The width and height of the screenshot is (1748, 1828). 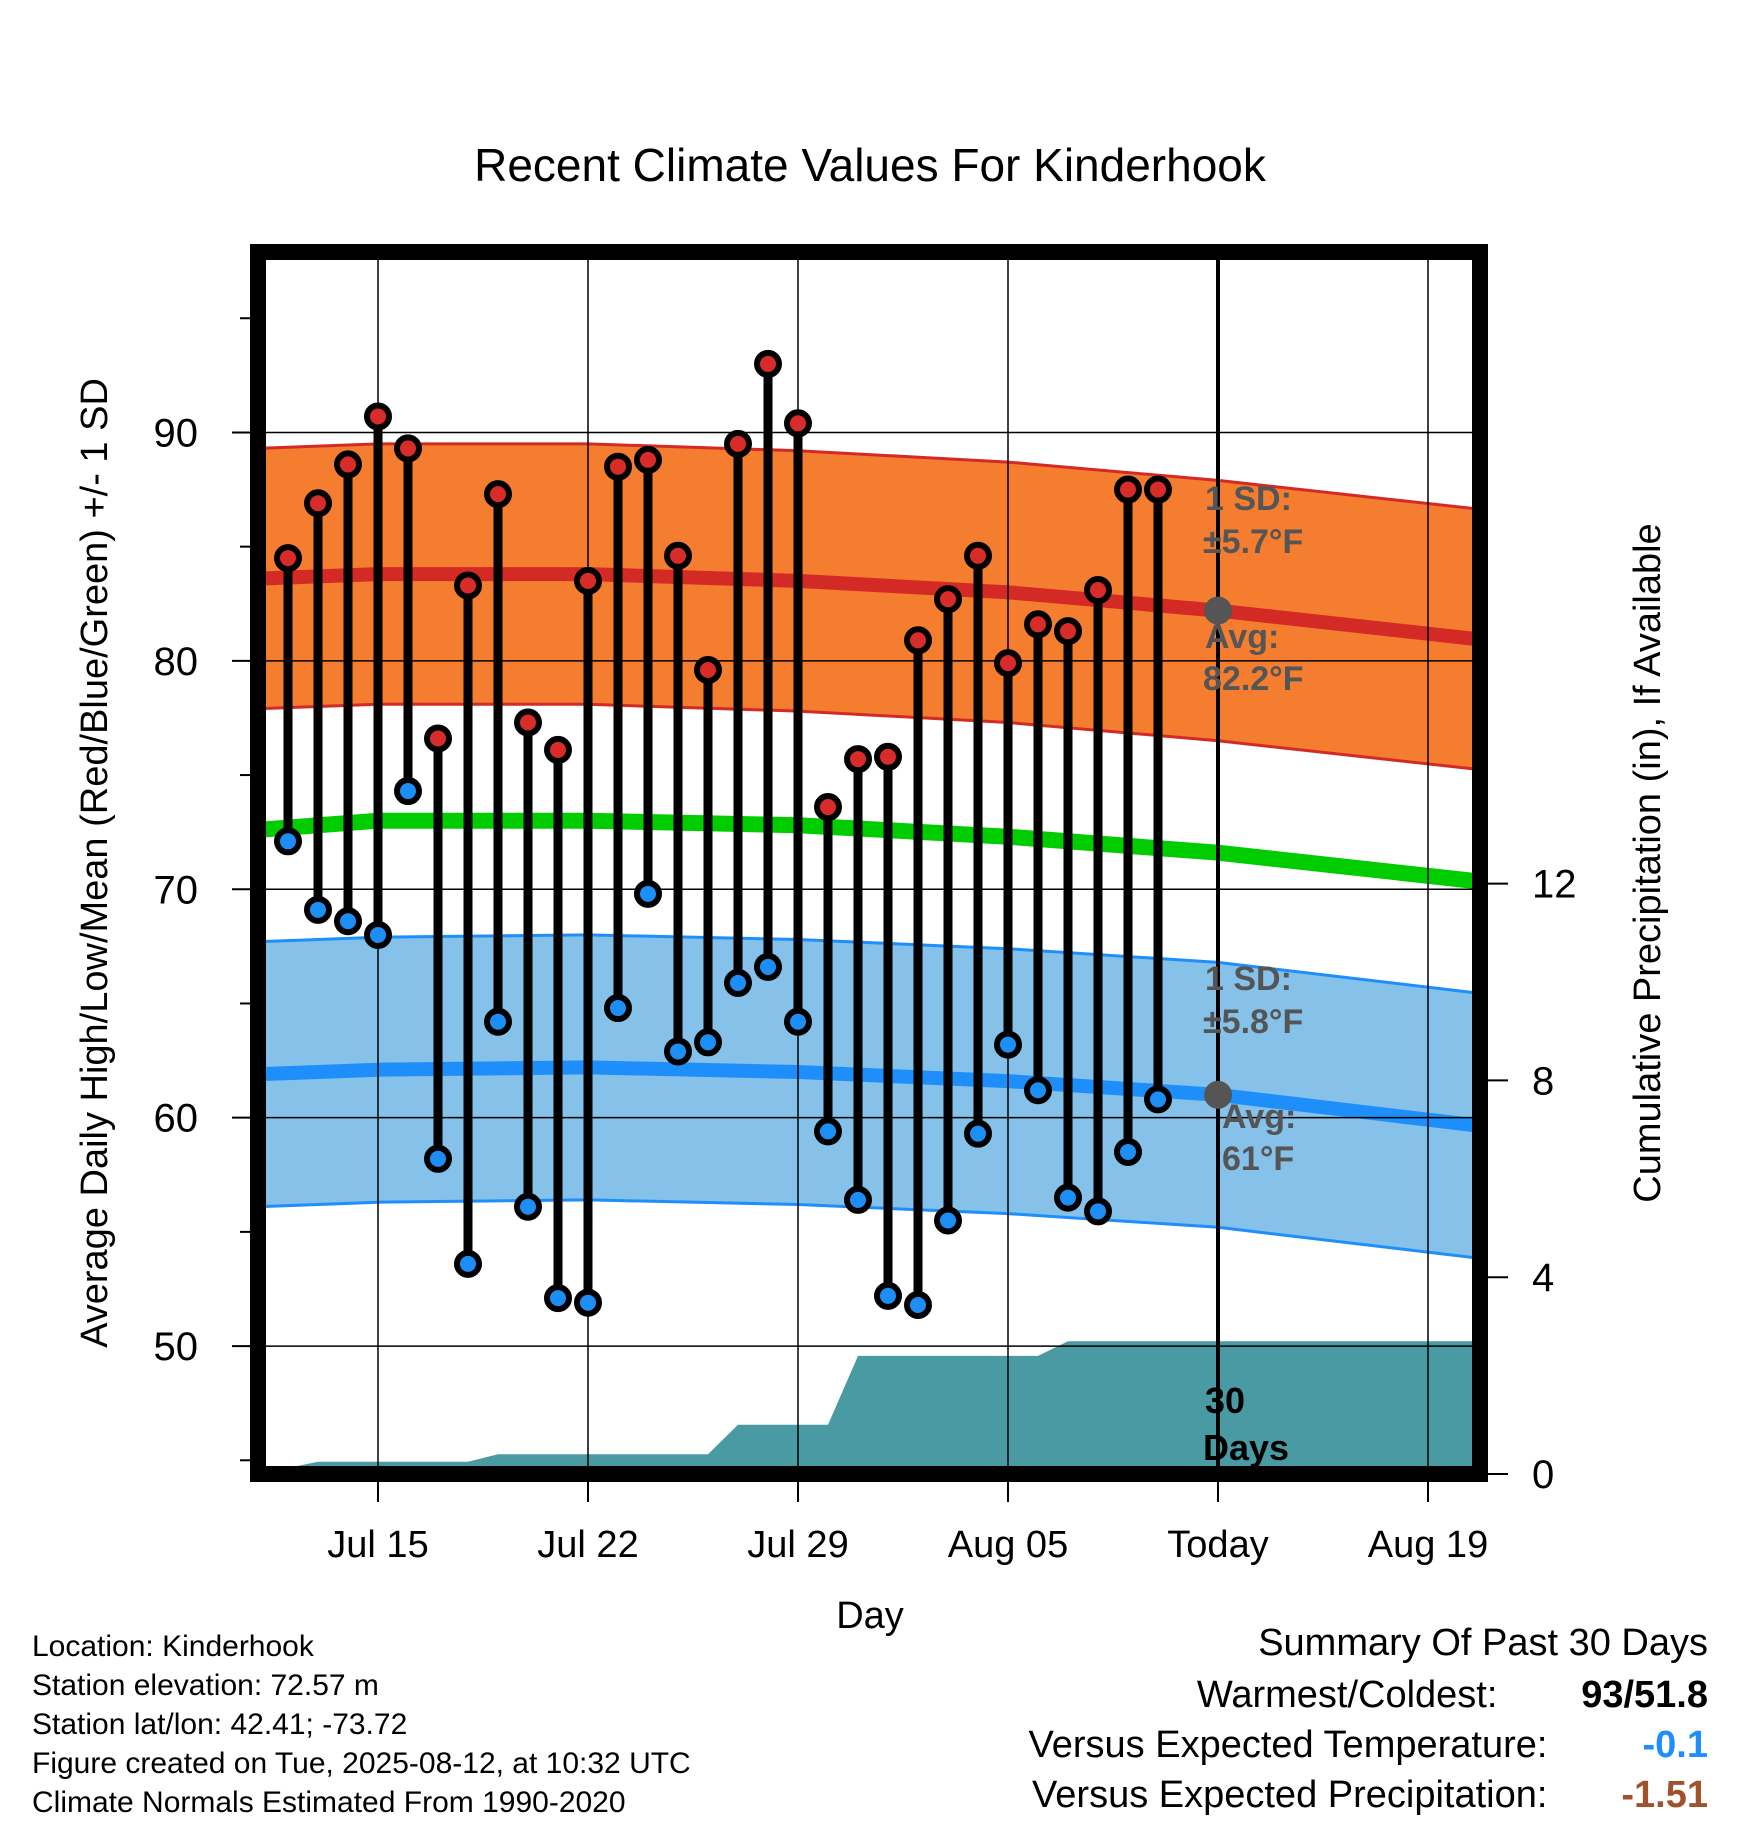 What do you see at coordinates (176, 890) in the screenshot?
I see `y-tick-label: 70` at bounding box center [176, 890].